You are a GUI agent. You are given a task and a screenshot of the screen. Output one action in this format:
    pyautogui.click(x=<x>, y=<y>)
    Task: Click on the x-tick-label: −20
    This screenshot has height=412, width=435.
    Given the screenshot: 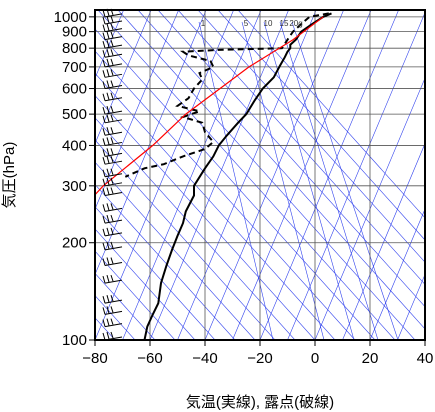 What is the action you would take?
    pyautogui.click(x=259, y=358)
    